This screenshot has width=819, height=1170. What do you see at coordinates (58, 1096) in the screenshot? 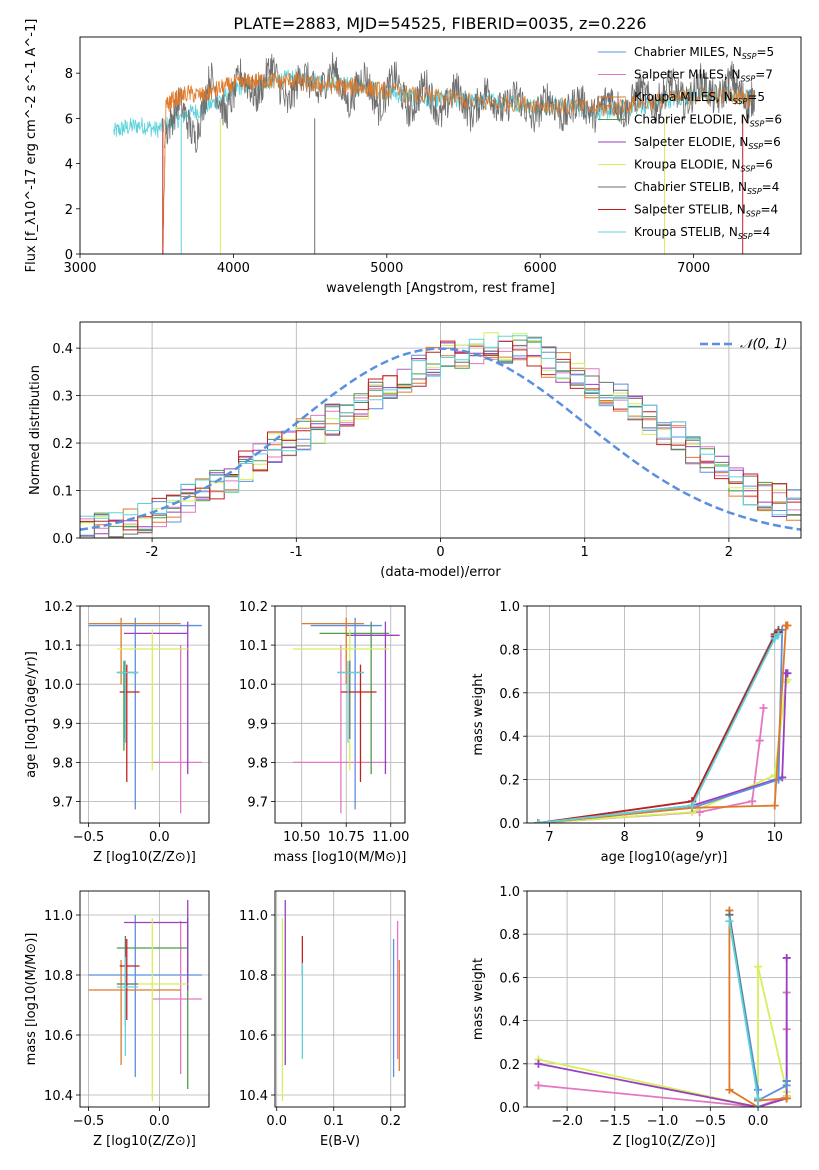
I see `y-tick-label: 10.4` at bounding box center [58, 1096].